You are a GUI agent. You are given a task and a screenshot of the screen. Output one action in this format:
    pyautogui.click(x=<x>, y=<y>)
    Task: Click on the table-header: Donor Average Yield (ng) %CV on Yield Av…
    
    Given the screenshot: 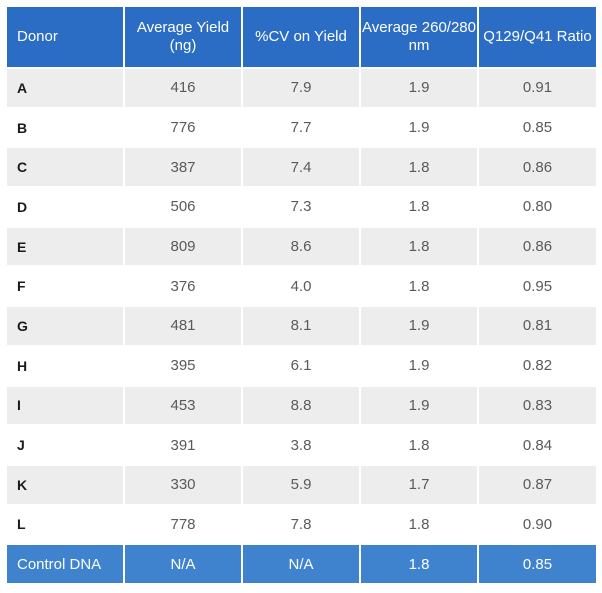 What is the action you would take?
    pyautogui.click(x=301, y=38)
    